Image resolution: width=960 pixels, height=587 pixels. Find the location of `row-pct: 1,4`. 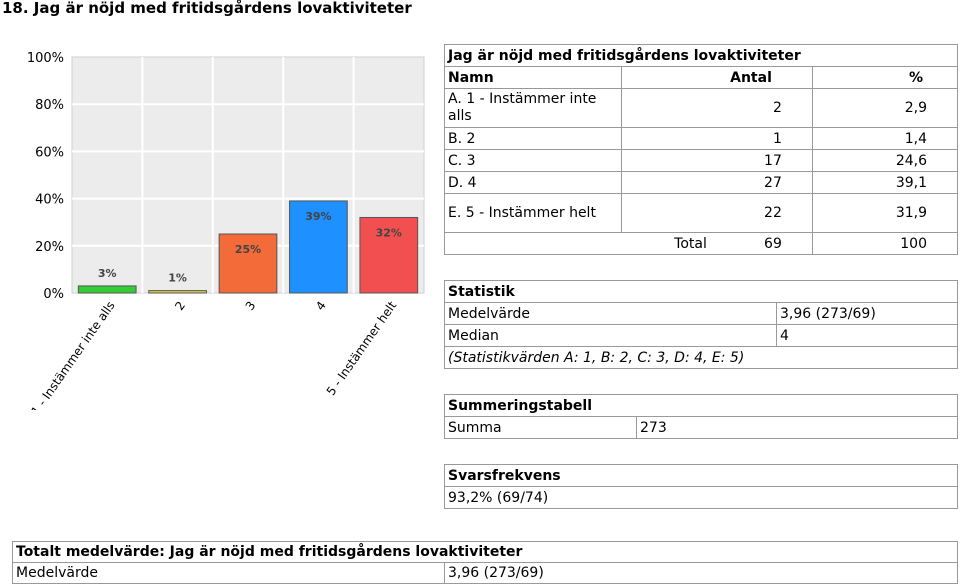

row-pct: 1,4 is located at coordinates (885, 138).